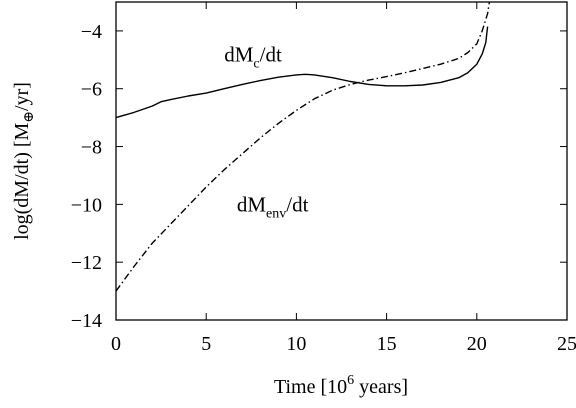 This screenshot has width=576, height=408. Describe the element at coordinates (91, 148) in the screenshot. I see `y-tick-label: −8` at that location.